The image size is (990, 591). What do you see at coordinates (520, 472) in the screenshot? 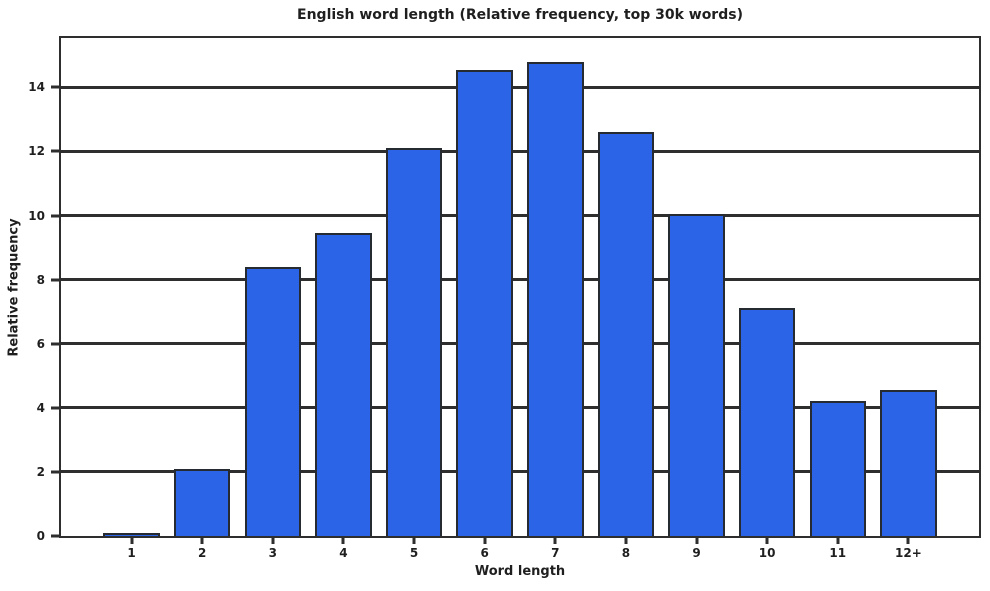
I see `gridline-y2` at bounding box center [520, 472].